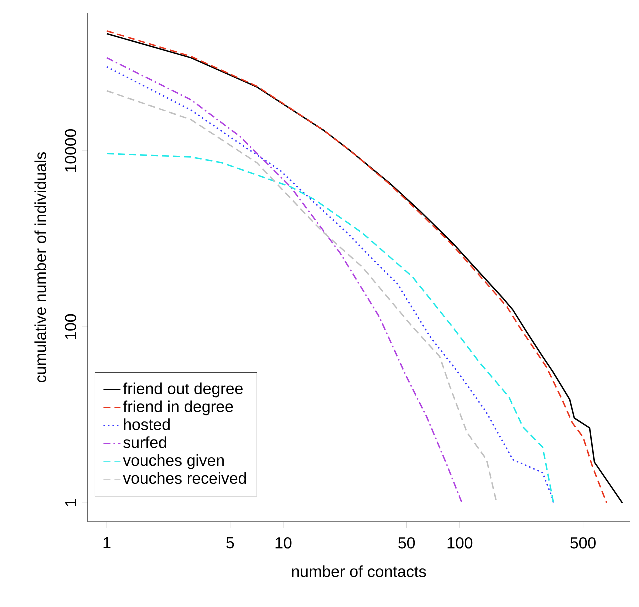  Describe the element at coordinates (70, 151) in the screenshot. I see `y-tick-label: 10000` at that location.